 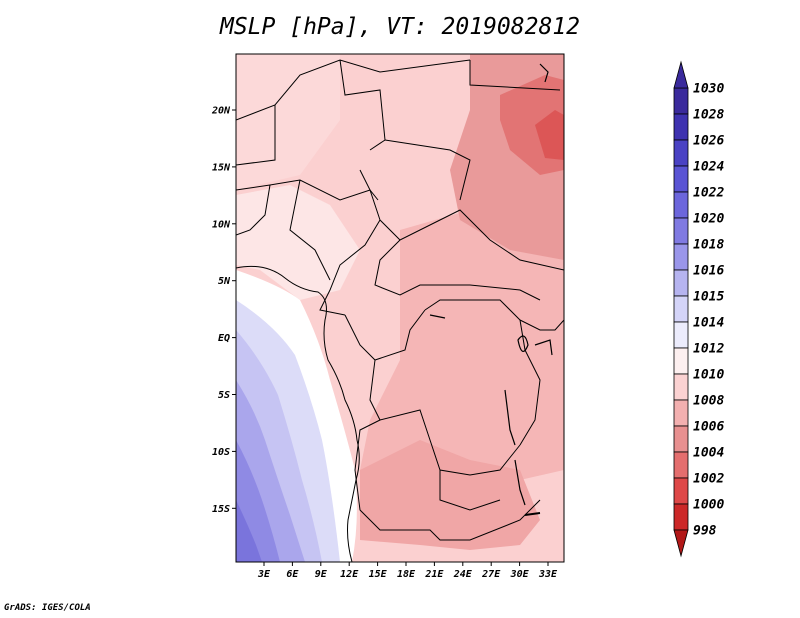 I want to click on lon-label: 15E, so click(x=378, y=574).